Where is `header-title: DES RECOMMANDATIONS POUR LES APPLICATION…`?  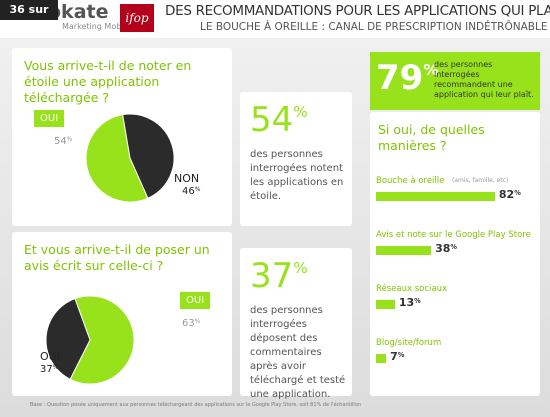
header-title: DES RECOMMANDATIONS POUR LES APPLICATION… is located at coordinates (357, 11).